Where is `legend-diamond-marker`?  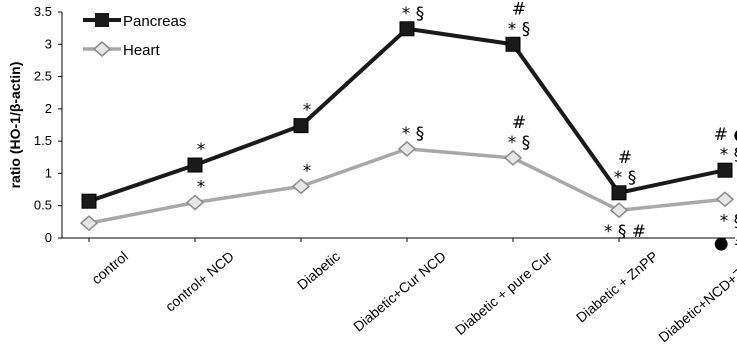
legend-diamond-marker is located at coordinates (102, 49).